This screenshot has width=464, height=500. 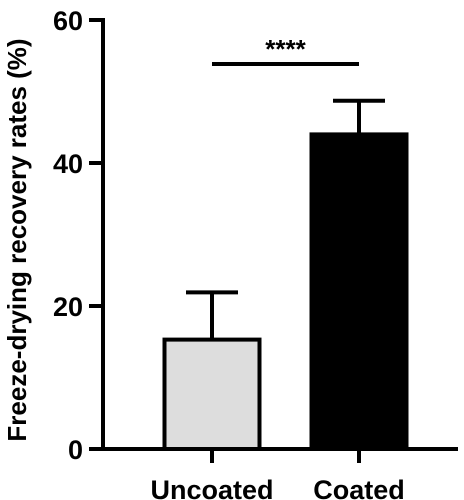 What do you see at coordinates (68, 164) in the screenshot?
I see `y-tick-label: 40` at bounding box center [68, 164].